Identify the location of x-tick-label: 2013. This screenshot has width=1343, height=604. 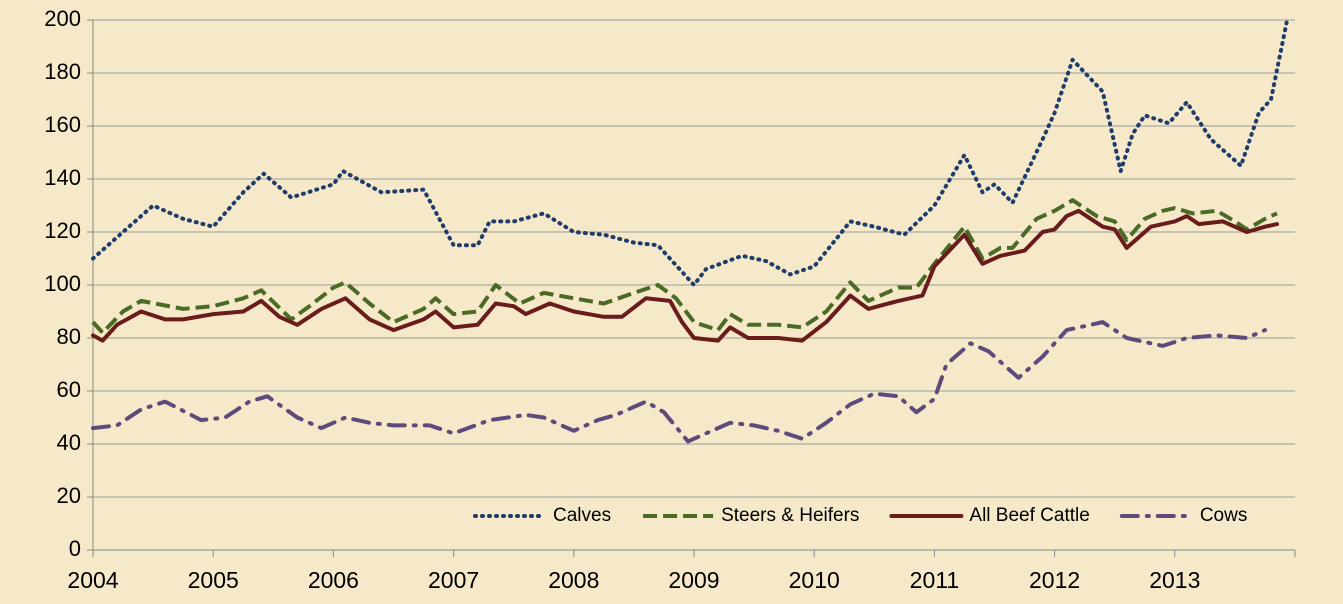
(1174, 580).